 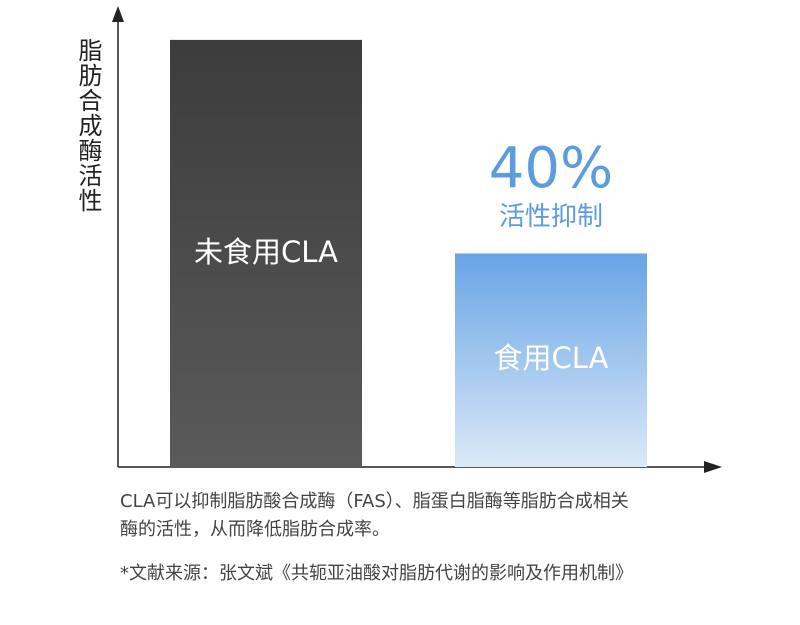 I want to click on y-axis-arrow, so click(x=118, y=14).